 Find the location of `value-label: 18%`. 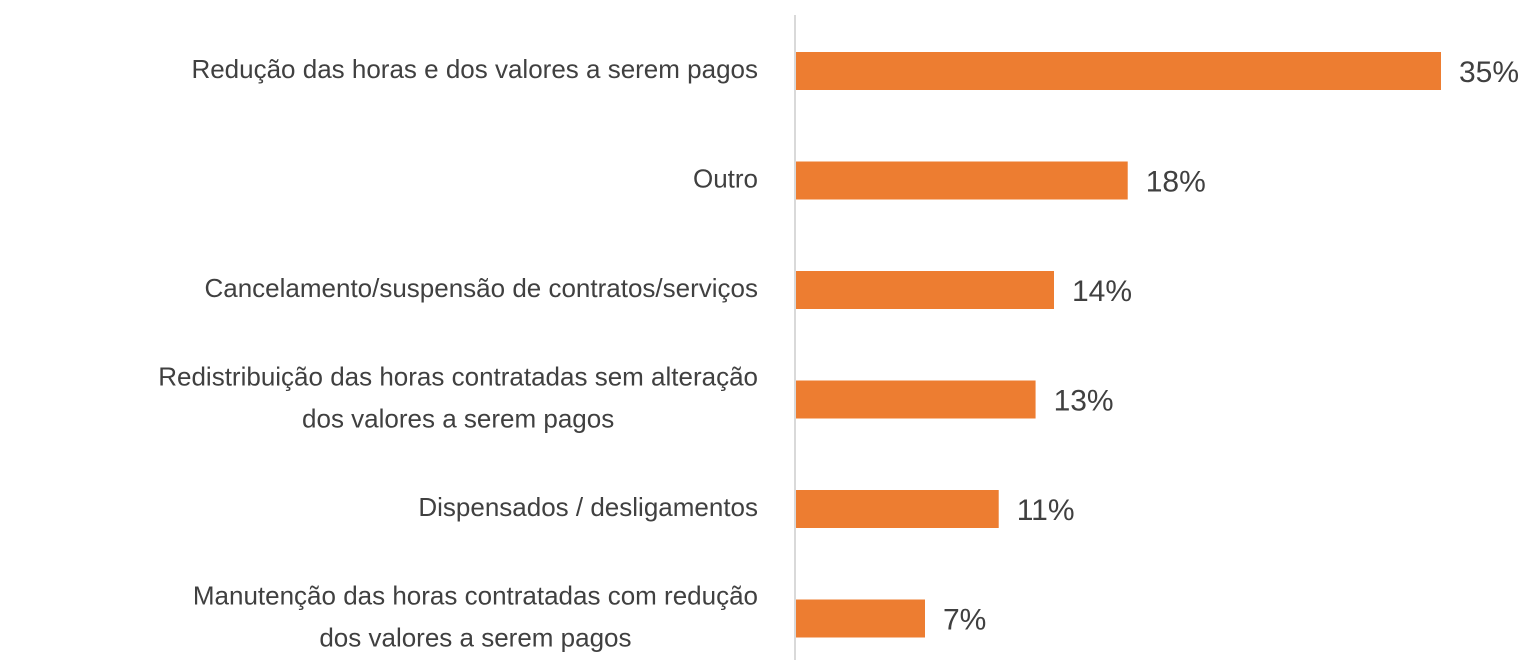

value-label: 18% is located at coordinates (1176, 181).